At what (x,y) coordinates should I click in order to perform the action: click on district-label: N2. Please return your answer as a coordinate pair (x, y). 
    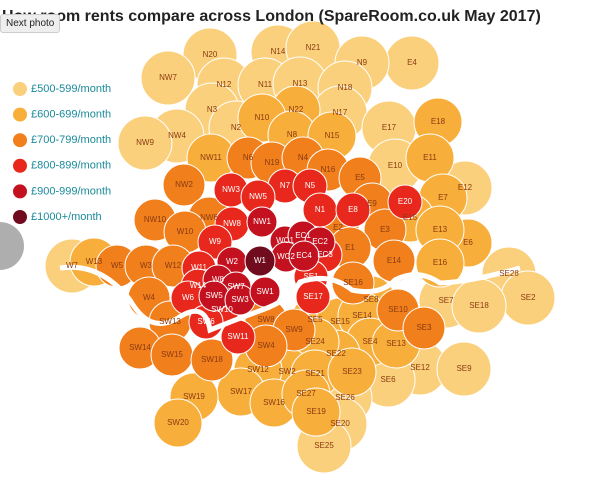
    Looking at the image, I should click on (236, 127).